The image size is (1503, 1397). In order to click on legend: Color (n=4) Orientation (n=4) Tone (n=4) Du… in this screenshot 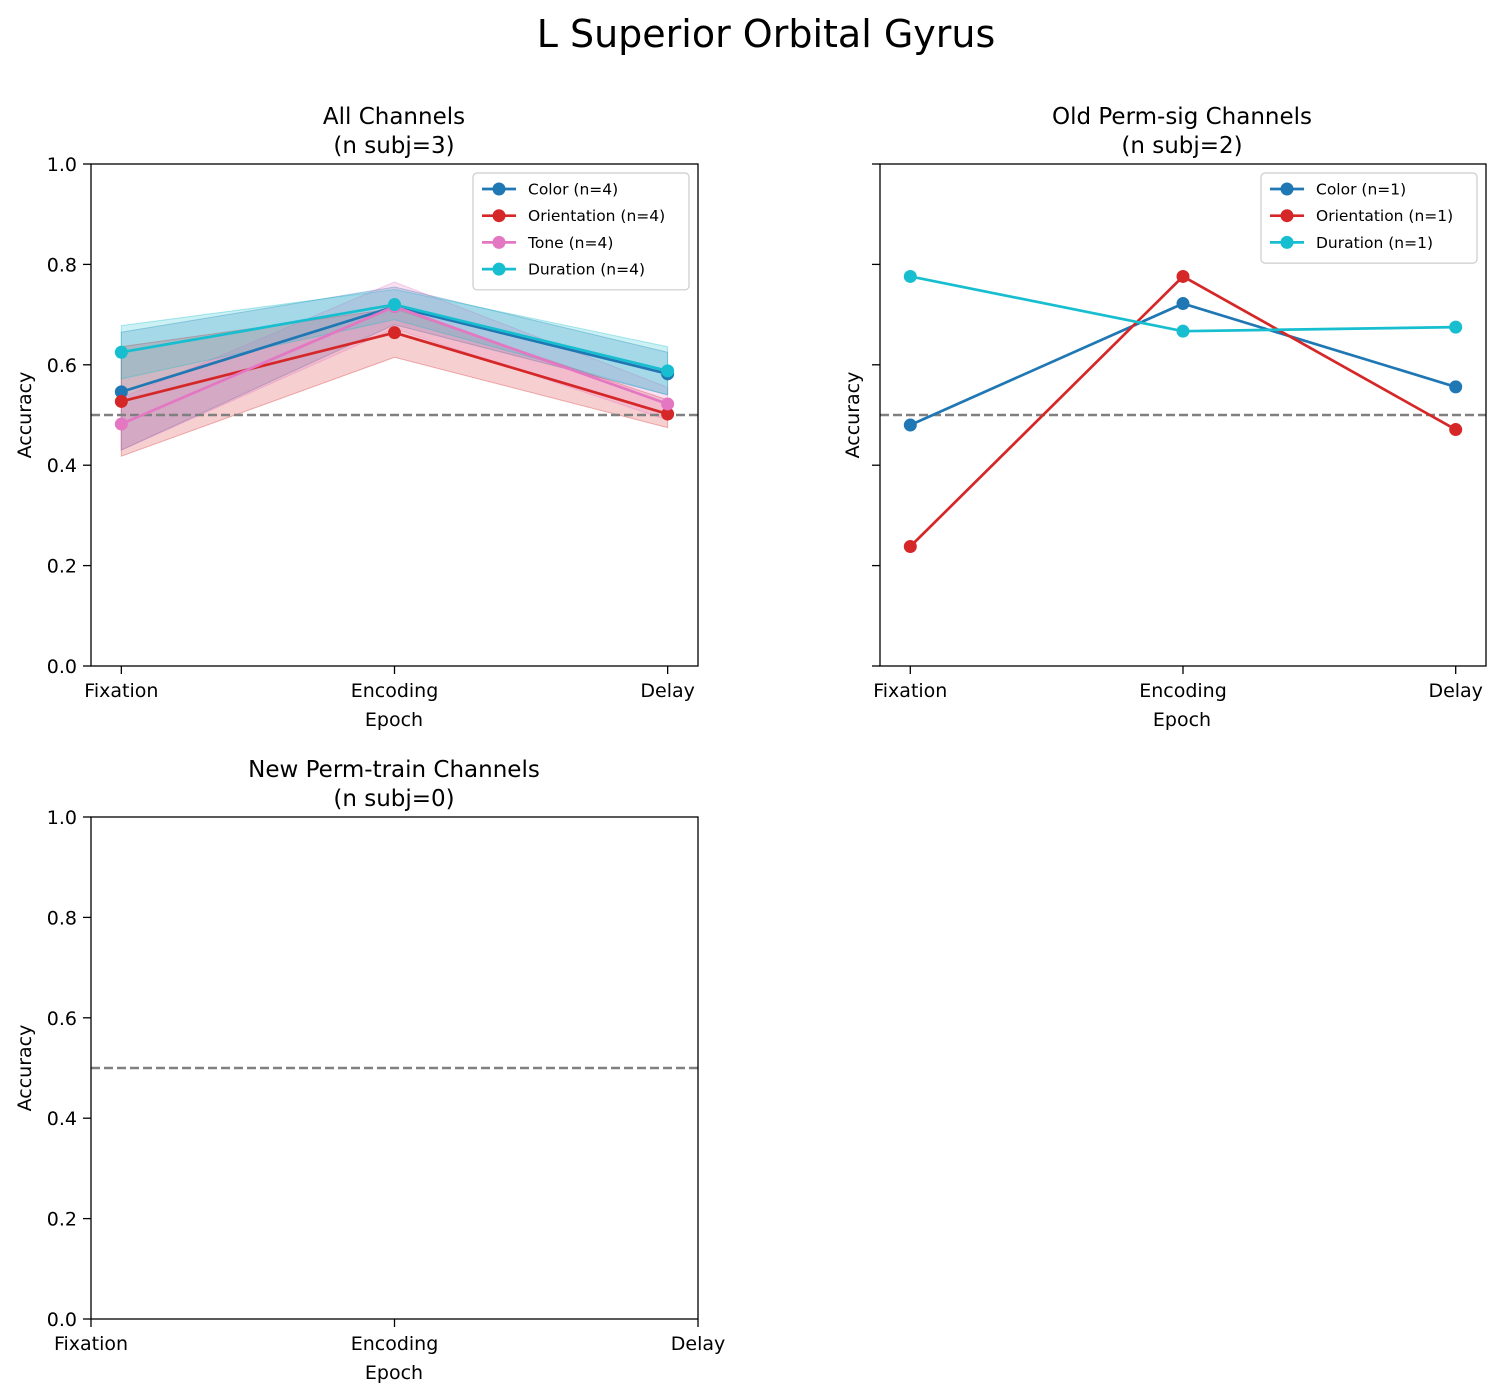, I will do `click(581, 231)`.